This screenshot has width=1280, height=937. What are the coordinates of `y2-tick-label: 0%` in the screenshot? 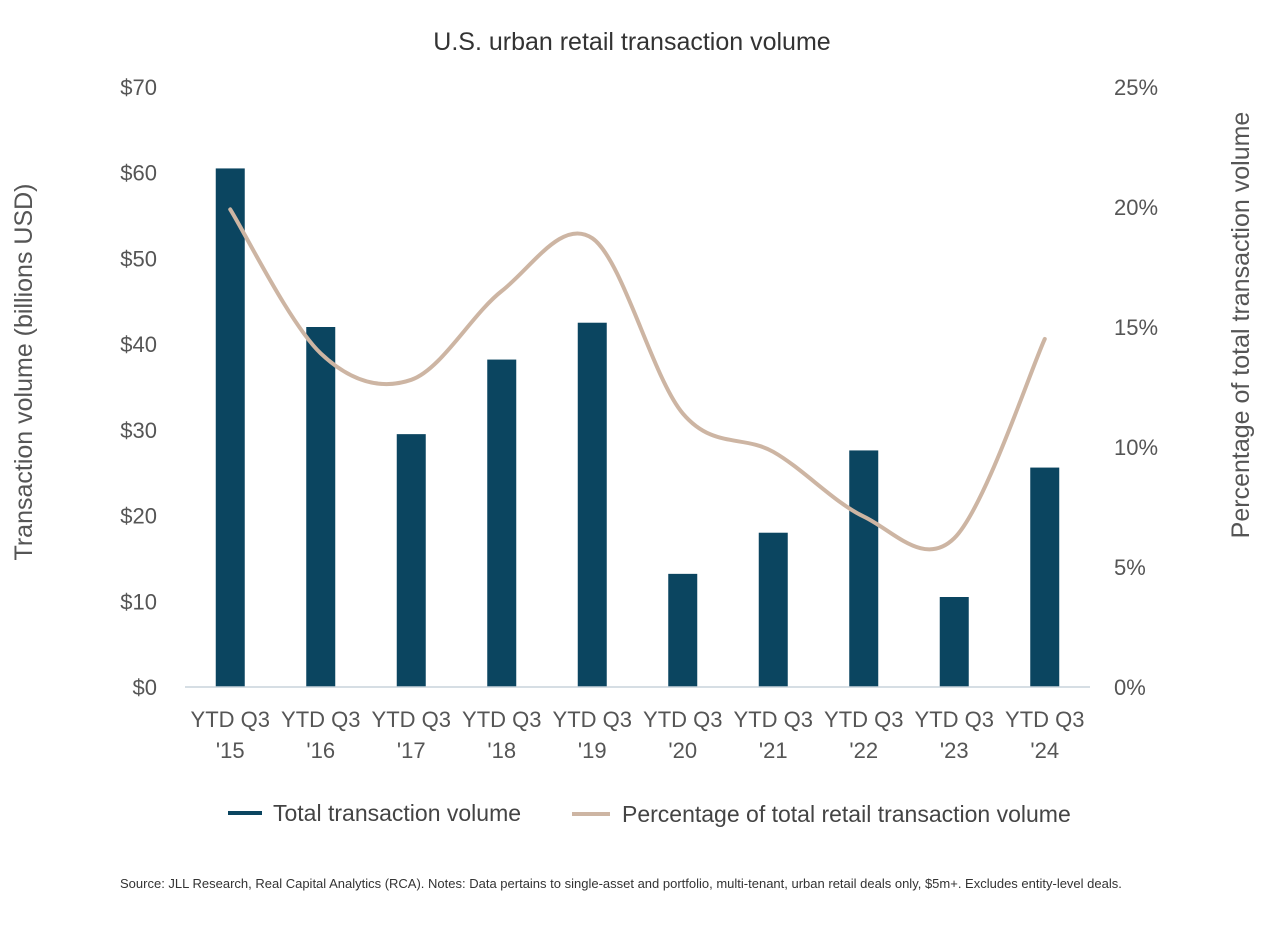 It's located at (1130, 687).